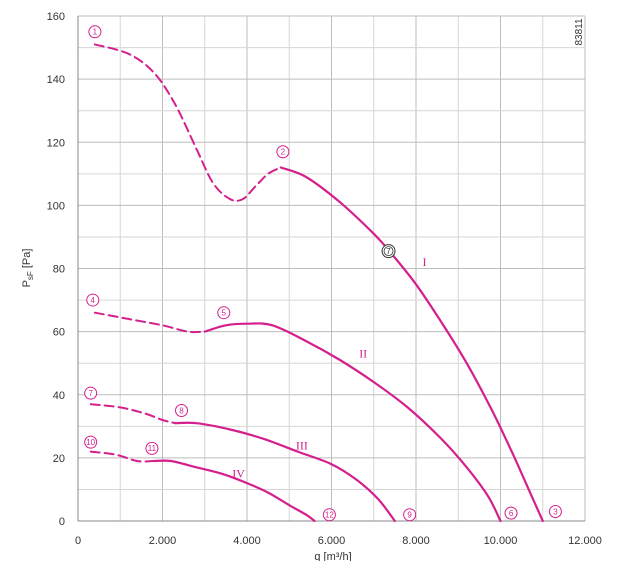  I want to click on y-tick-label: 40, so click(59, 396).